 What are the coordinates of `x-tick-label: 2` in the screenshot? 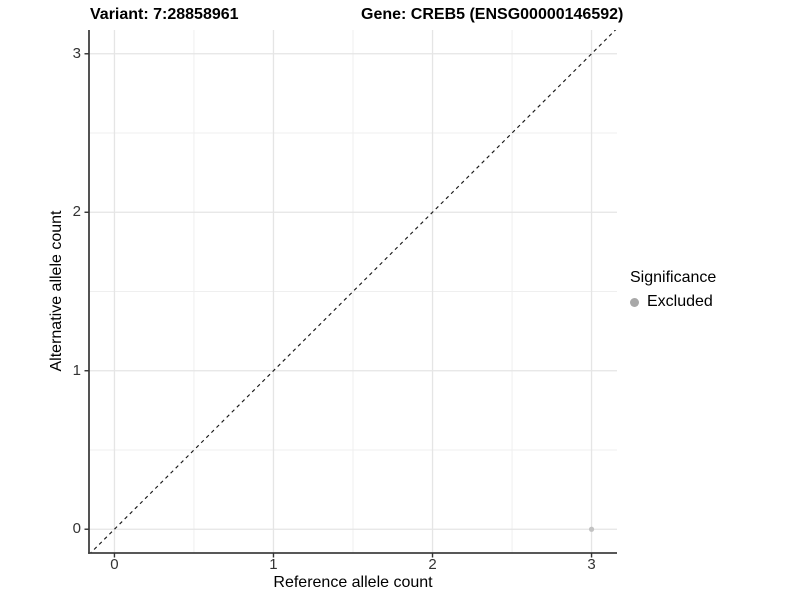 It's located at (432, 564).